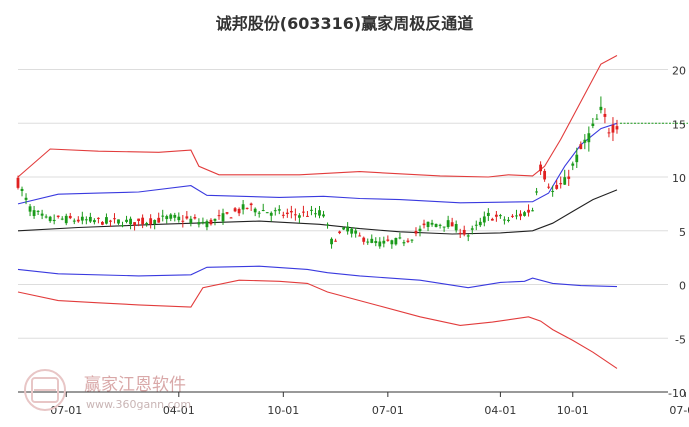 The image size is (689, 427). Describe the element at coordinates (45, 390) in the screenshot. I see `watermark-logo-icon` at that location.